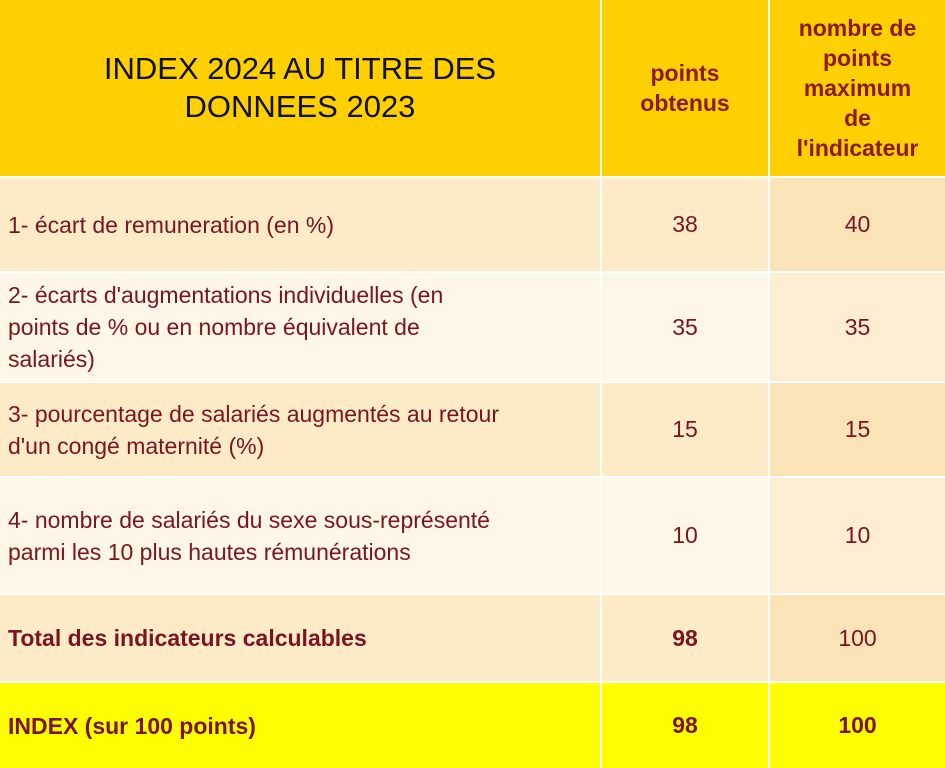  What do you see at coordinates (171, 224) in the screenshot?
I see `row-1-label-line-1: 1- écart de remuneration (en %)` at bounding box center [171, 224].